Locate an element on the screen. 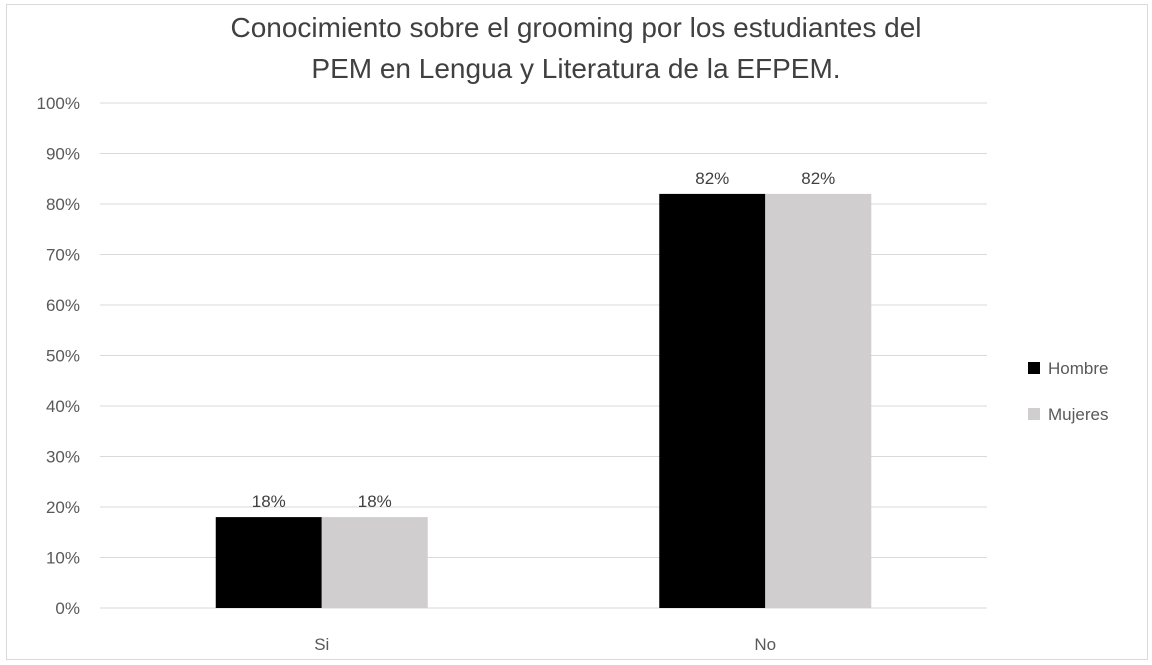 The width and height of the screenshot is (1152, 665). y-tick-label: 60% is located at coordinates (63, 305).